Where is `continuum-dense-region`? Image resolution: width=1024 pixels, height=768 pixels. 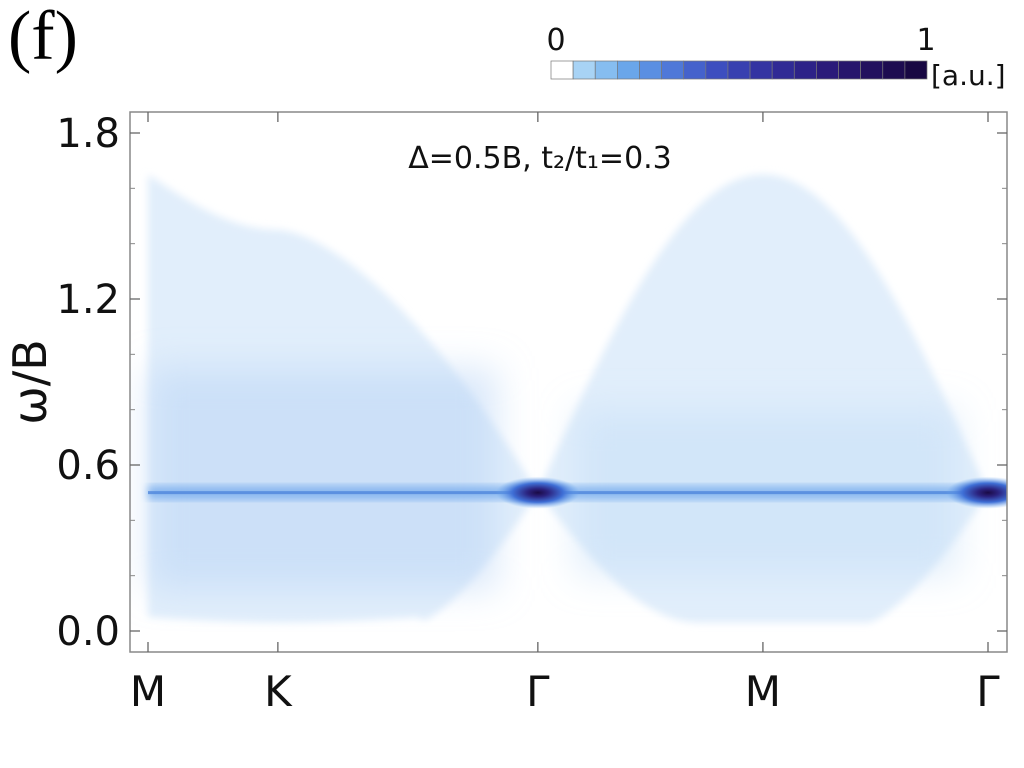
continuum-dense-region is located at coordinates (322, 479).